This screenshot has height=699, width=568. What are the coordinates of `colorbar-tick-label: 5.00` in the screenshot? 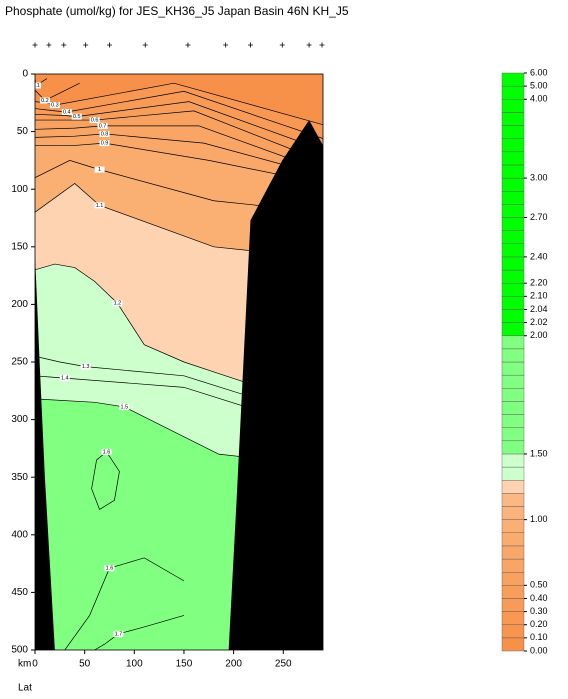 It's located at (539, 86).